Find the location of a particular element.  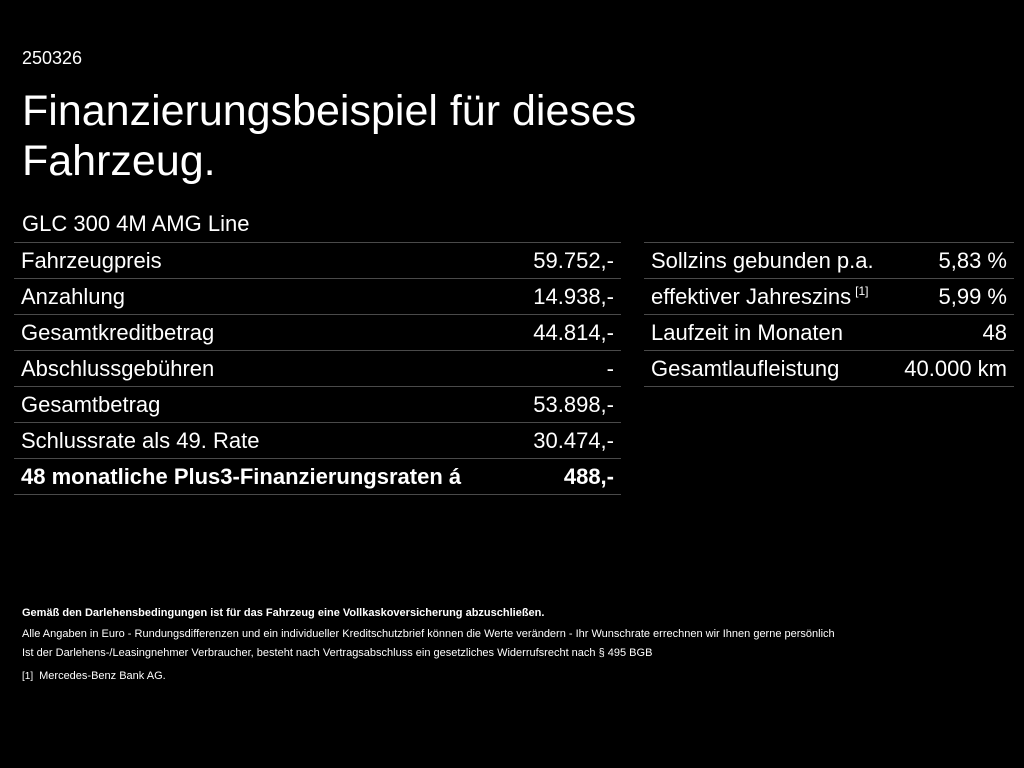

row-value: 59.752,- is located at coordinates (573, 260).